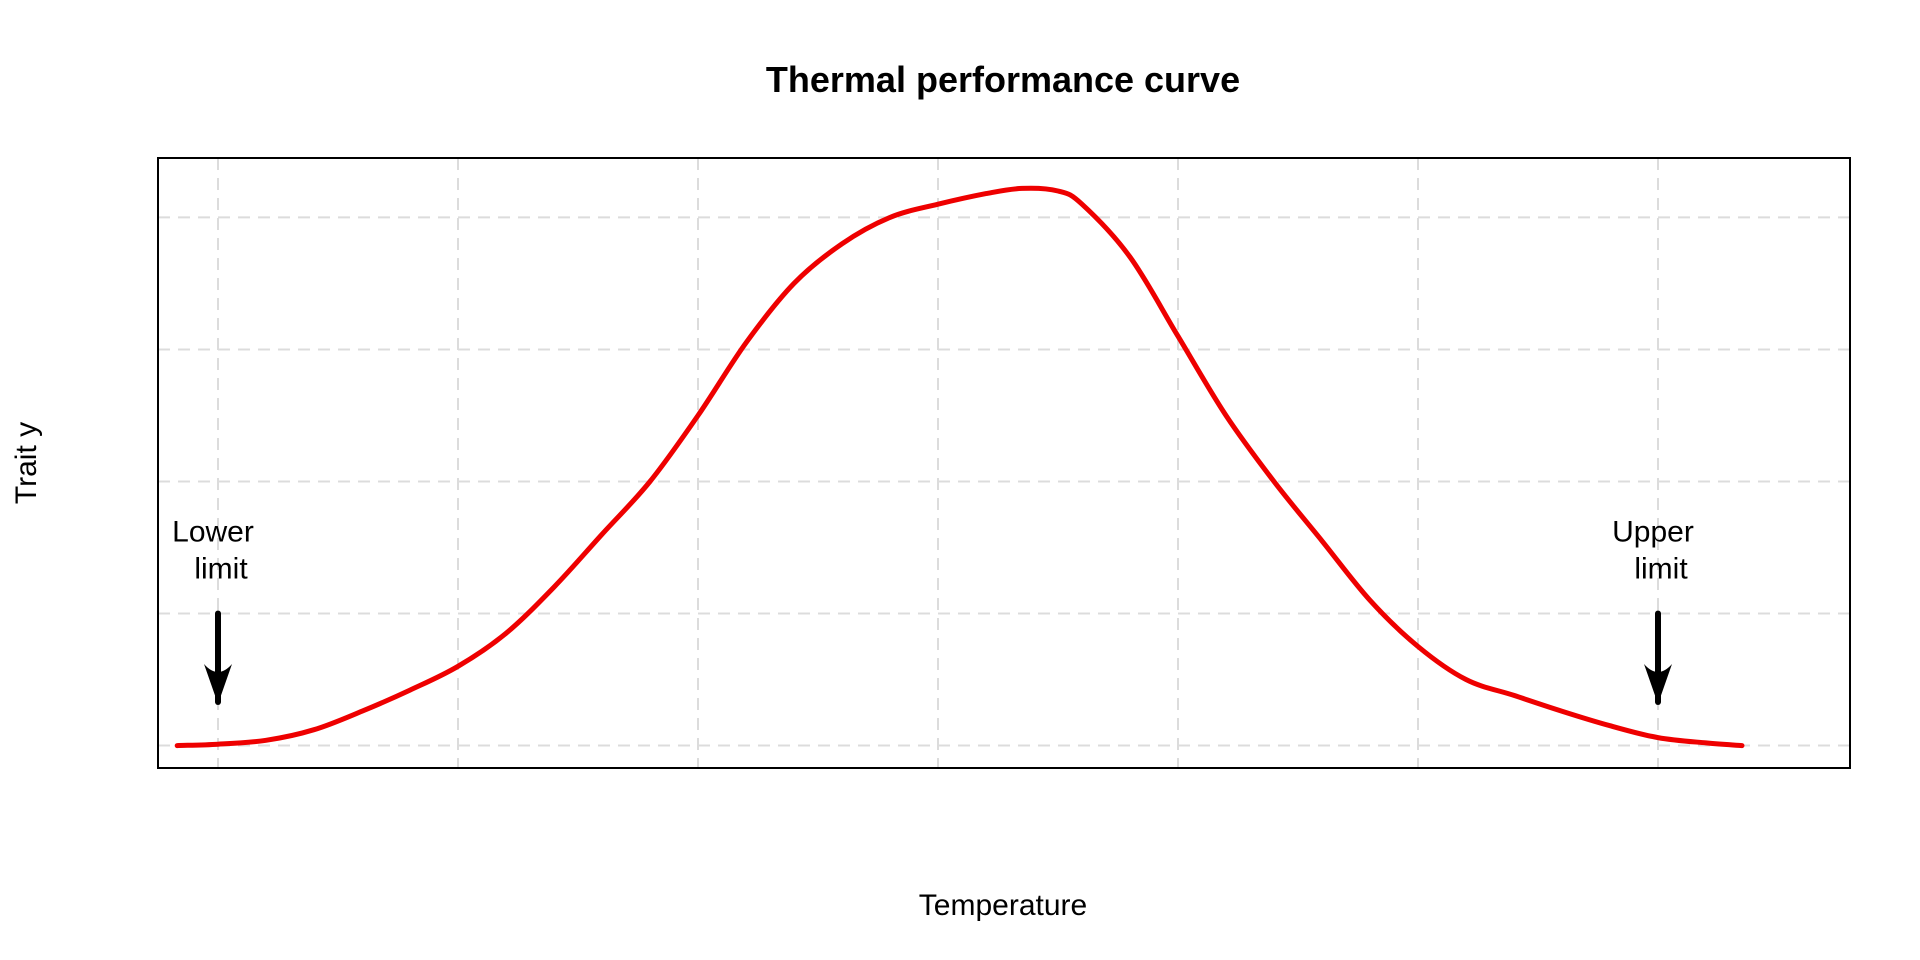 This screenshot has width=1920, height=960. Describe the element at coordinates (1658, 683) in the screenshot. I see `upper-limit-arrow-head` at that location.